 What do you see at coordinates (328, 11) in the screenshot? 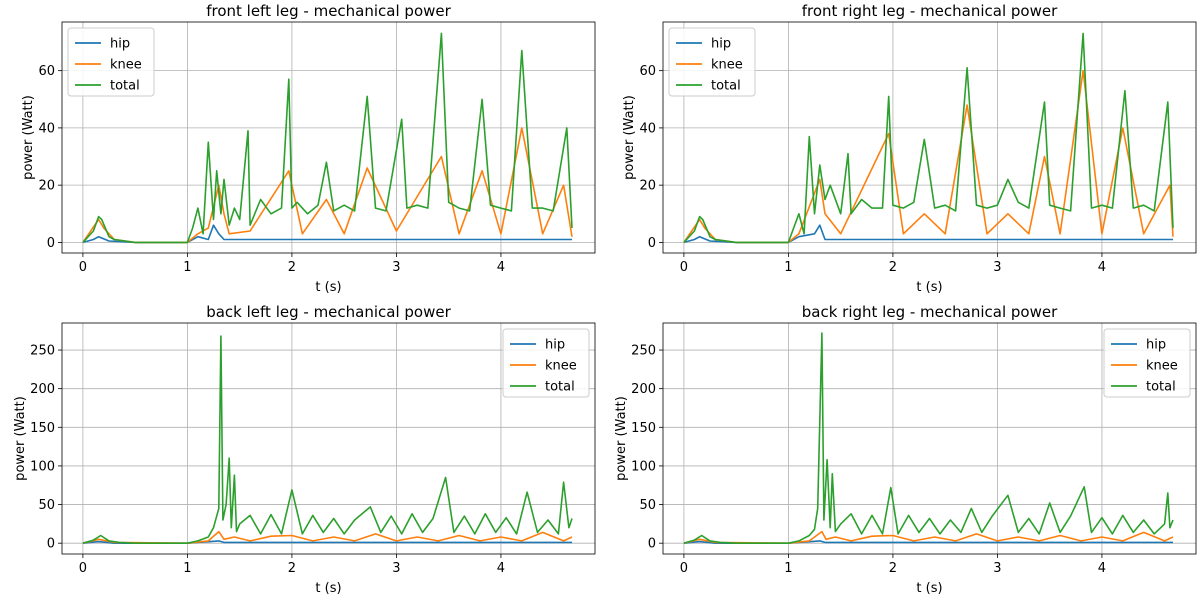
I see `chart-title: front left leg - mechanical power` at bounding box center [328, 11].